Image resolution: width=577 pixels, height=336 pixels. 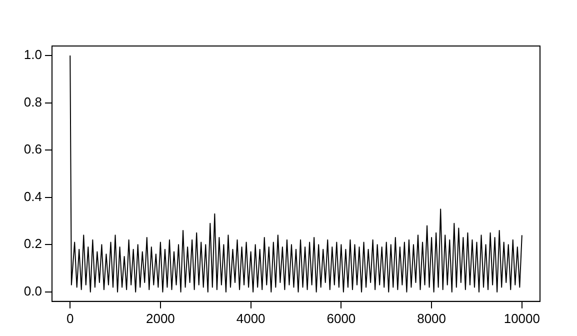 What do you see at coordinates (33, 149) in the screenshot?
I see `y-tick-label: 0.6` at bounding box center [33, 149].